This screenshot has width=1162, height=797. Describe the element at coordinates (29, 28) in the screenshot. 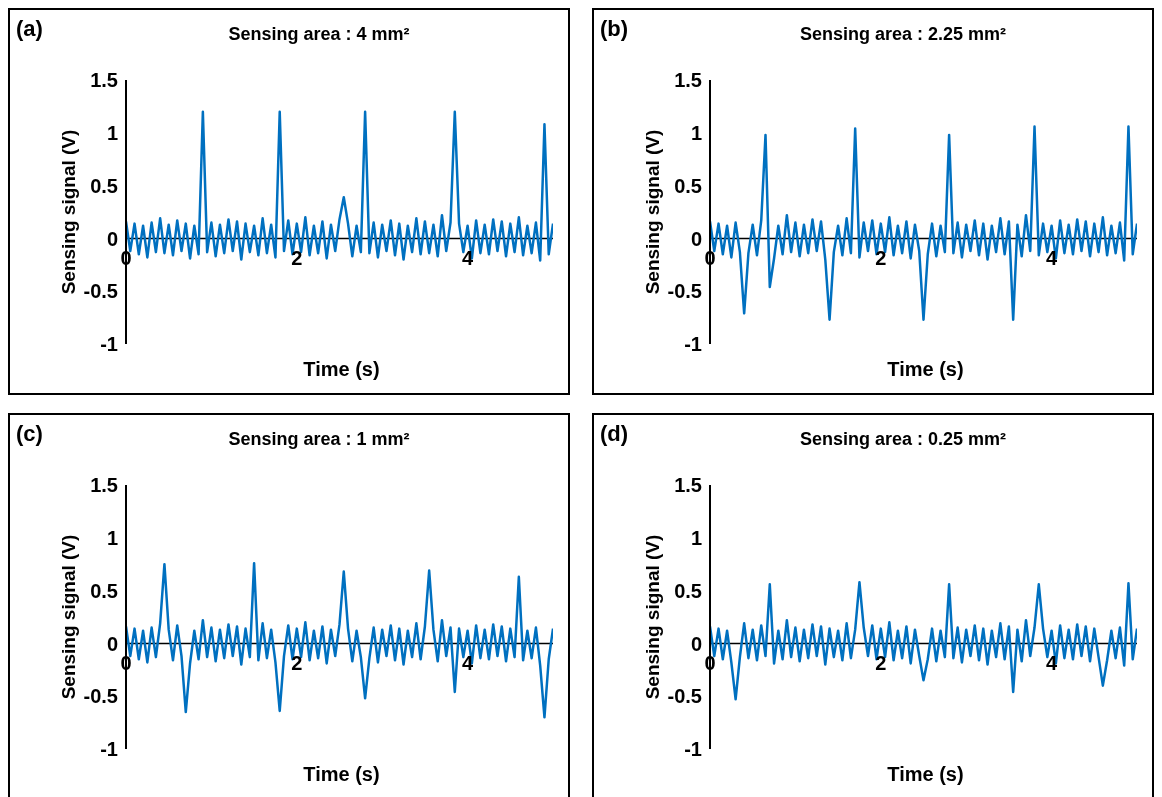

I see `text: (a)` at that location.